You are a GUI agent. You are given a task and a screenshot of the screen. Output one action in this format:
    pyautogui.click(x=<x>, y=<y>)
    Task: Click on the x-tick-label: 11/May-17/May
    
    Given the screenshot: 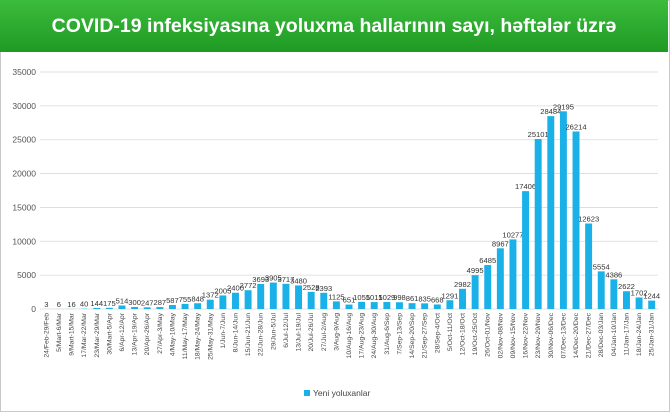 What is the action you would take?
    pyautogui.click(x=185, y=335)
    